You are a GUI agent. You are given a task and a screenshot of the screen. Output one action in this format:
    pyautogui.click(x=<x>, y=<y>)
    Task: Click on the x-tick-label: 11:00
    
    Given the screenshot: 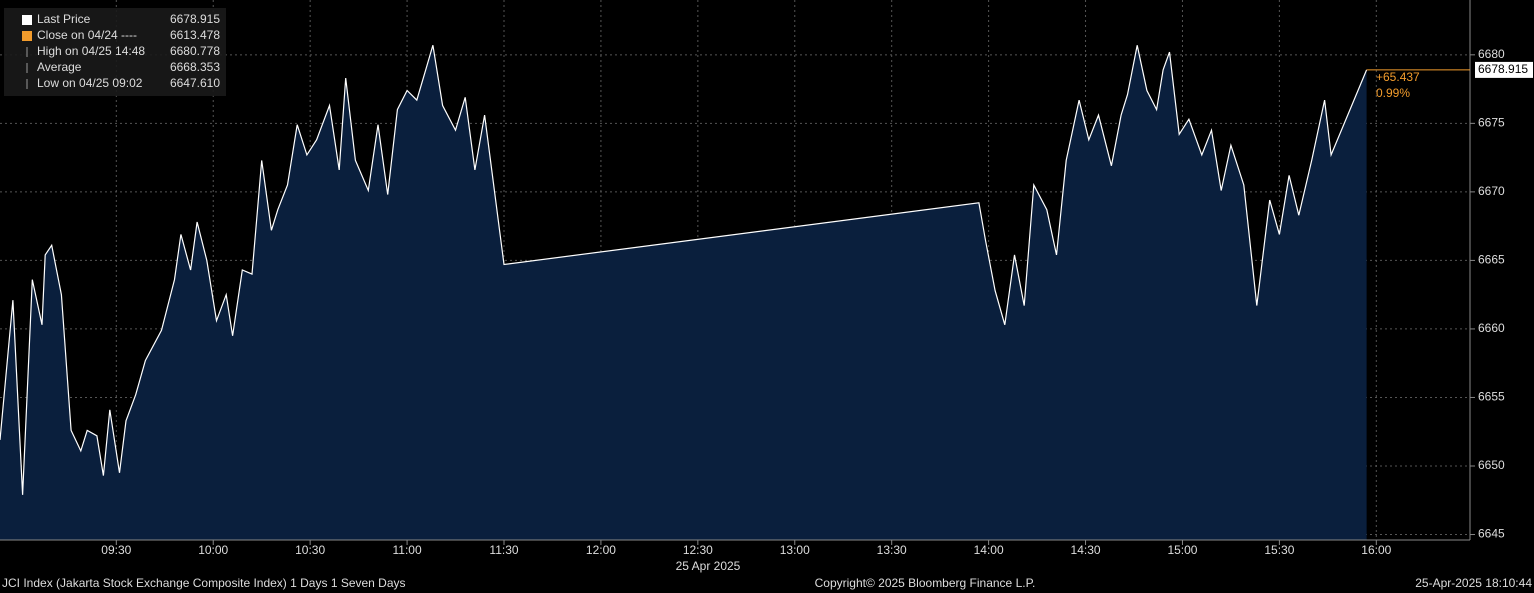 What is the action you would take?
    pyautogui.click(x=407, y=550)
    